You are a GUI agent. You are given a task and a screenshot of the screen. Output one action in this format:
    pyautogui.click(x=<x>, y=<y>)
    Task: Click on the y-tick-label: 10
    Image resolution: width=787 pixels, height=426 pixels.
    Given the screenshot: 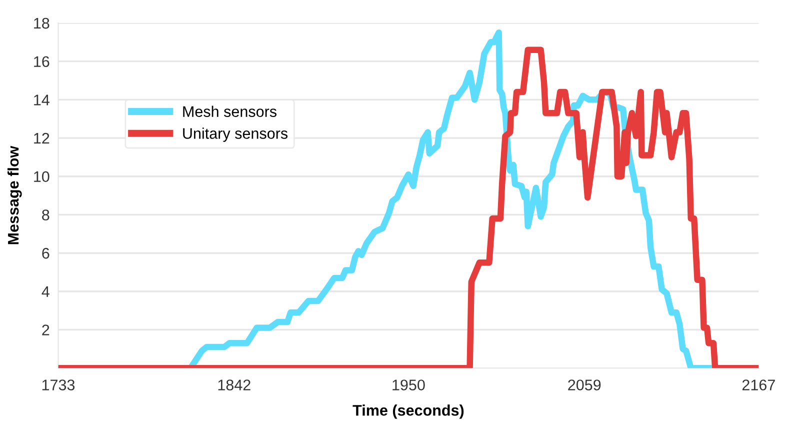 What is the action you would take?
    pyautogui.click(x=42, y=176)
    